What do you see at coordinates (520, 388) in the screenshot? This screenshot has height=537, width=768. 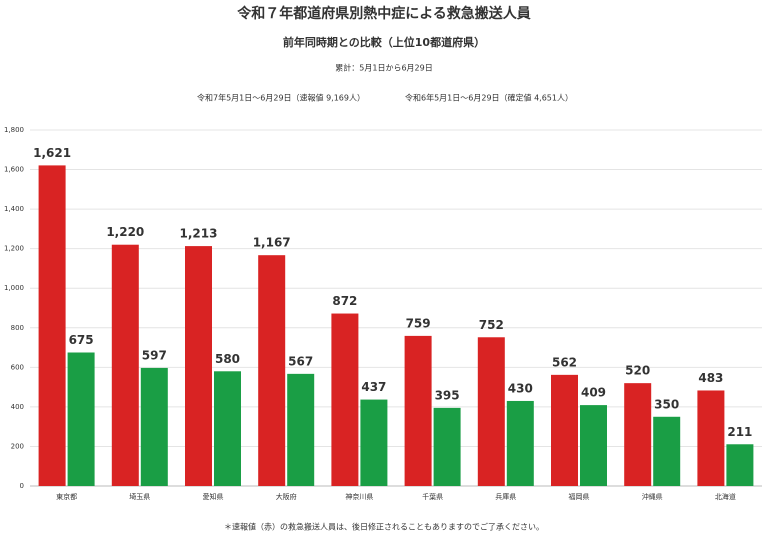 I see `value-label: 430` at bounding box center [520, 388].